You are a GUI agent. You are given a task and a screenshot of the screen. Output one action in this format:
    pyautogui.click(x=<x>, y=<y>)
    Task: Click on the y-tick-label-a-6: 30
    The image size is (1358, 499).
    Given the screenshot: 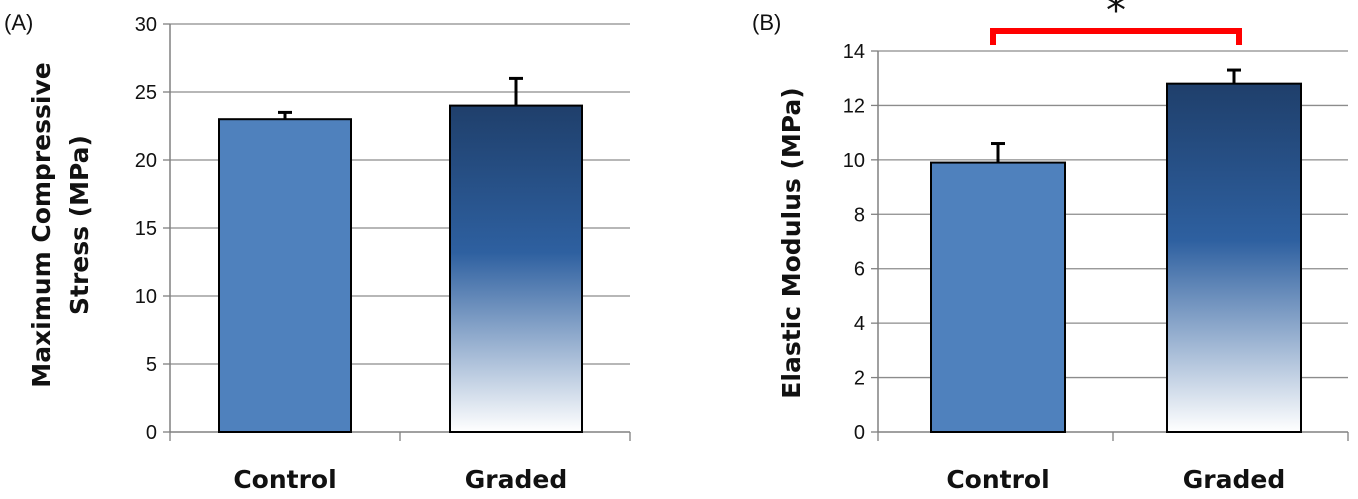 What is the action you would take?
    pyautogui.click(x=146, y=25)
    